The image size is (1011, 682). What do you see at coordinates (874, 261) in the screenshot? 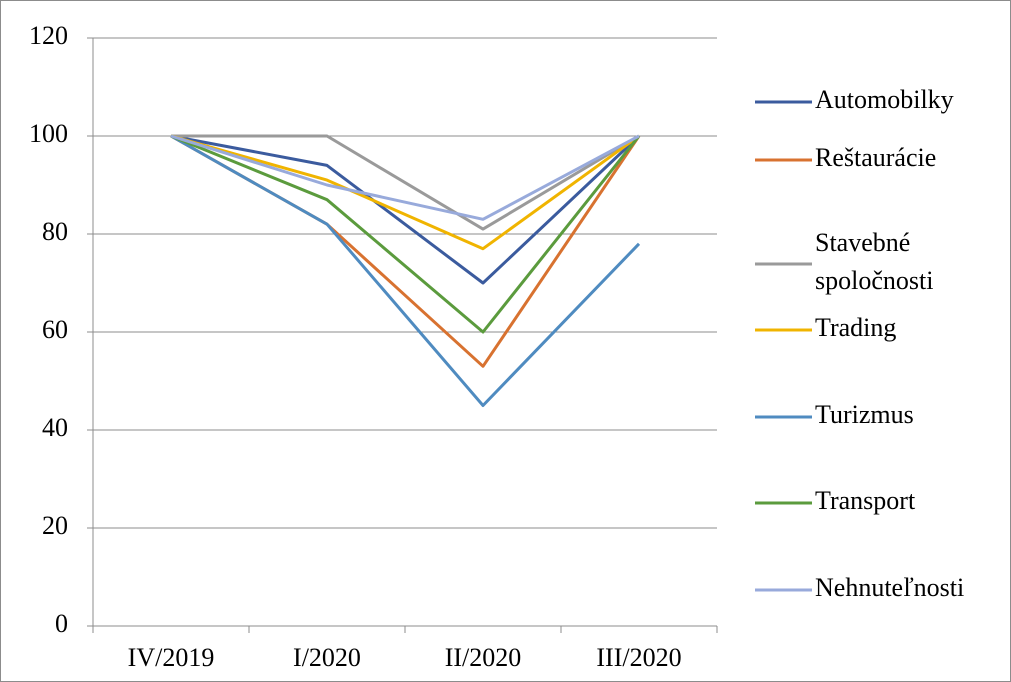
I see `legend-label: Stavebné spoločnosti` at bounding box center [874, 261].